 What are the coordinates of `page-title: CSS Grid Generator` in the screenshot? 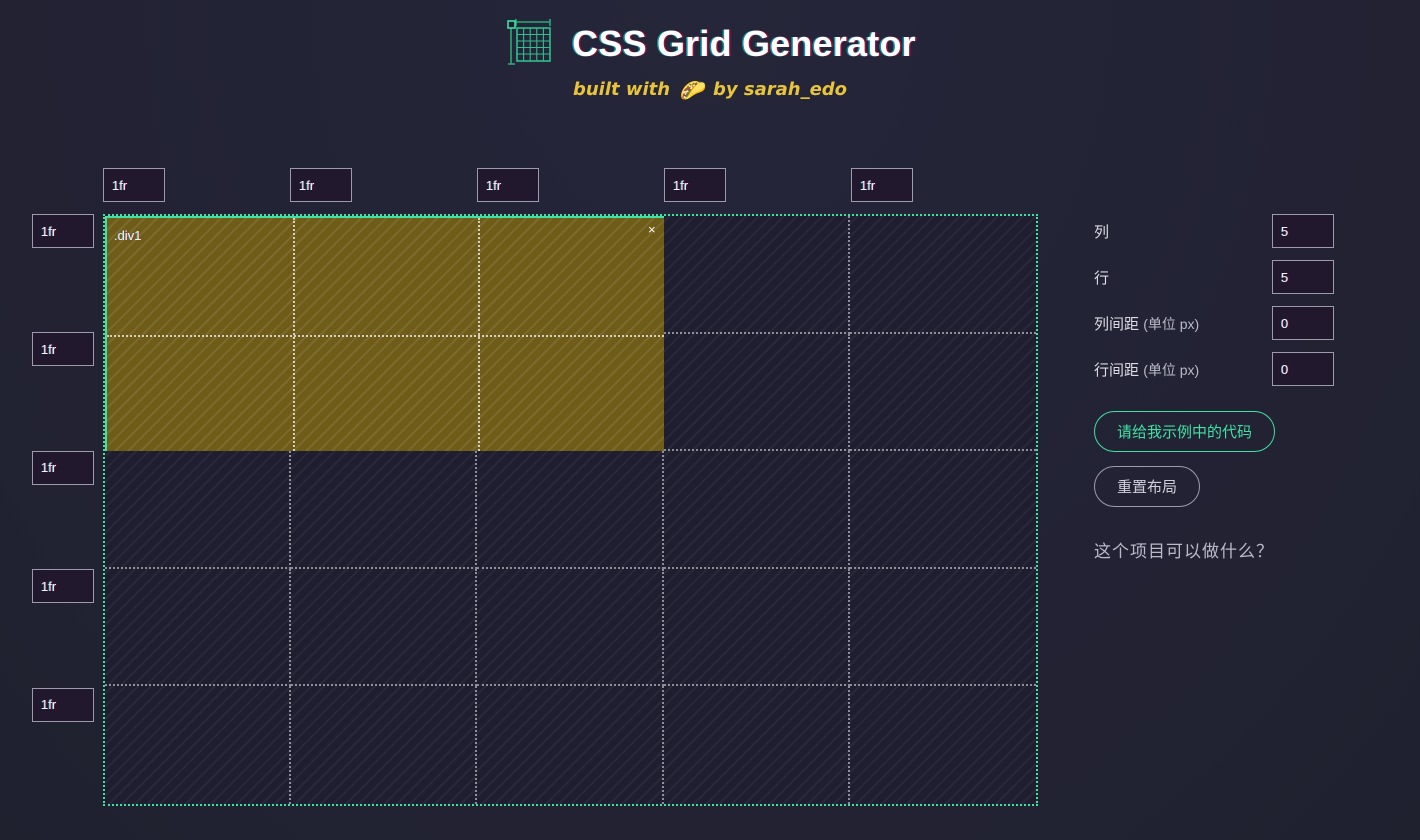 It's located at (744, 43).